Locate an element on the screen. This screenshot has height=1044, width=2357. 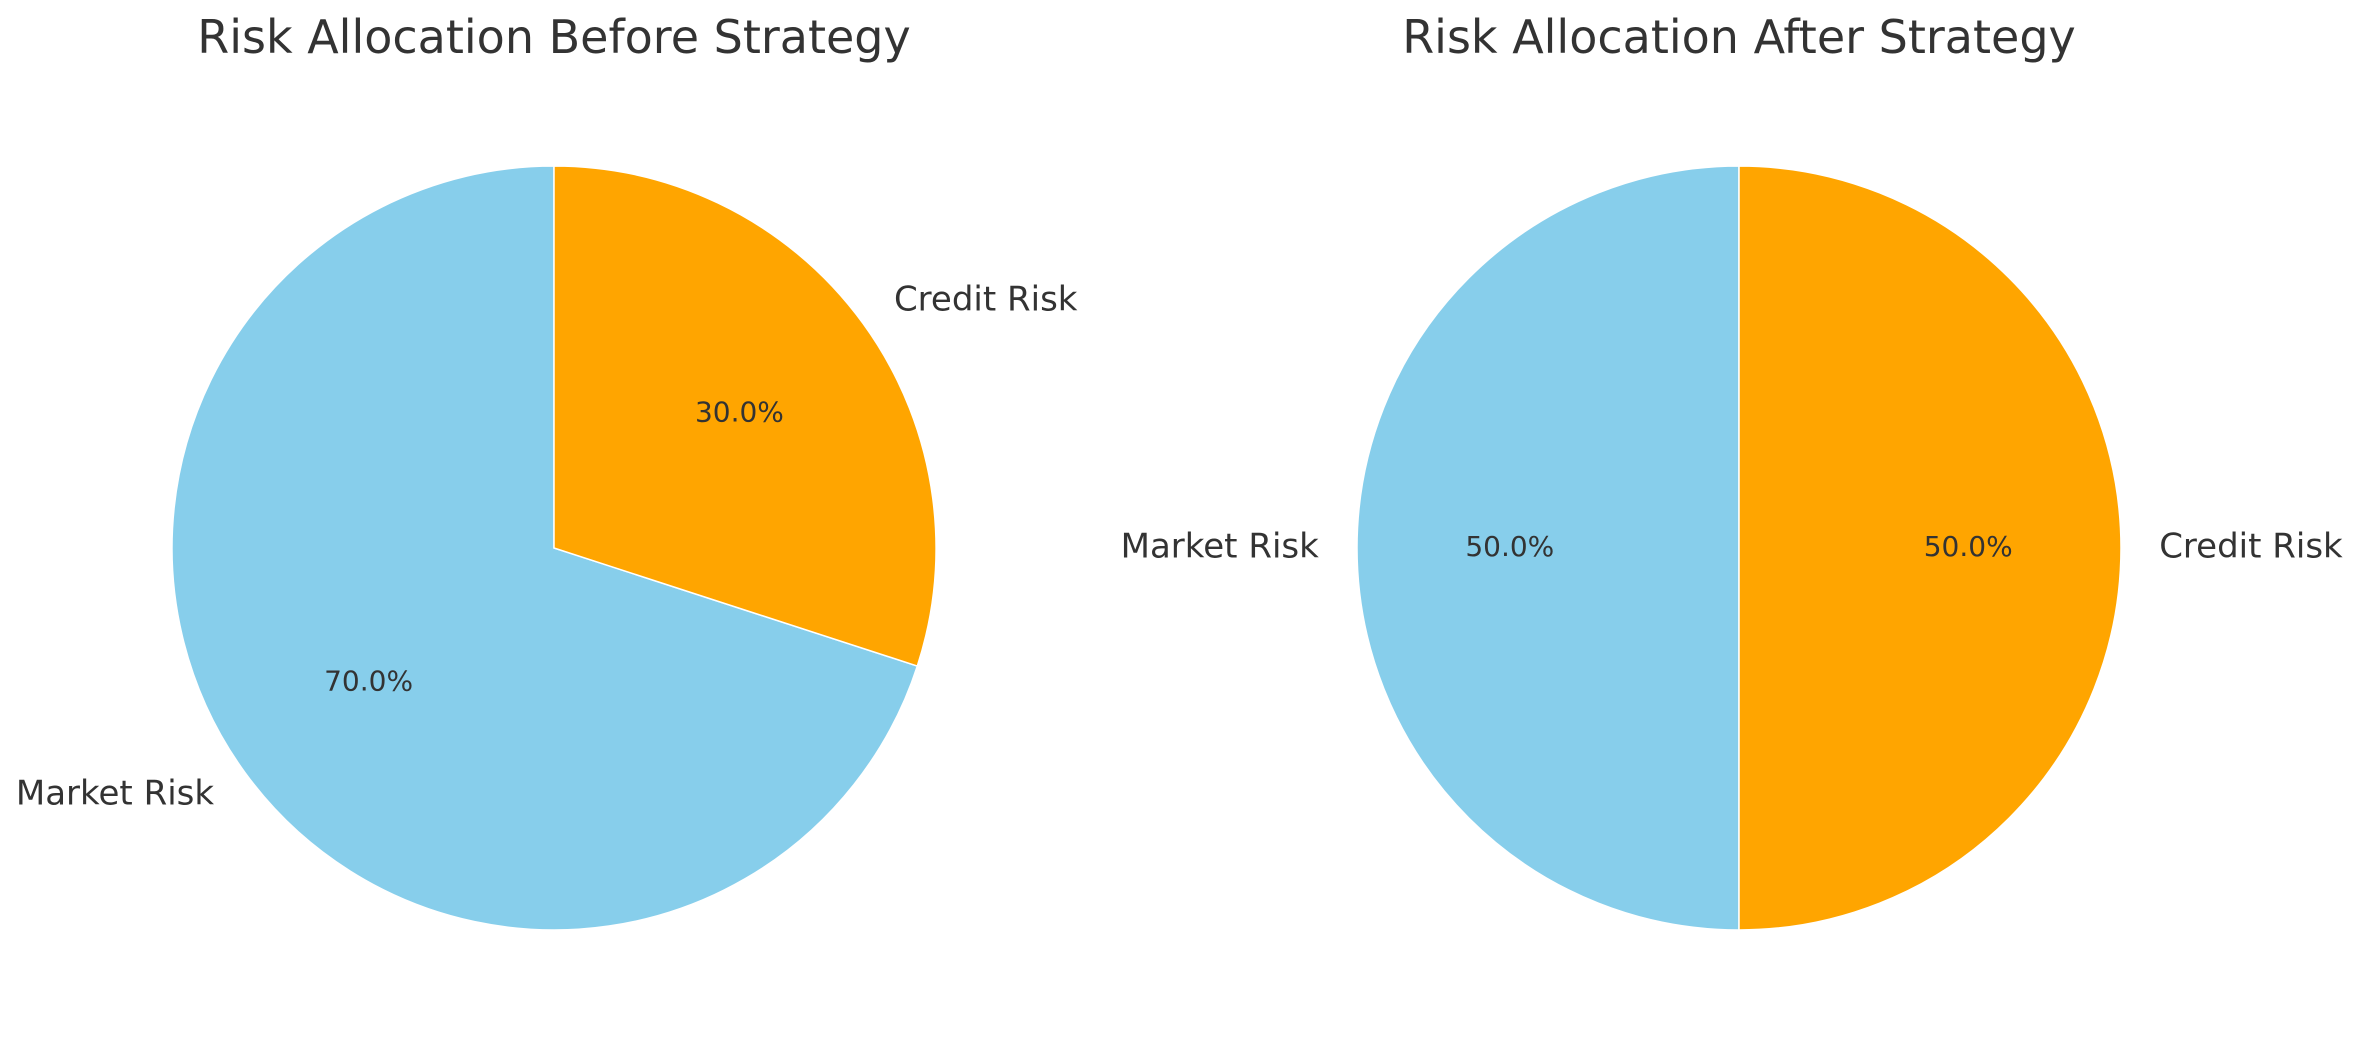
pie-slice-credit-risk-before is located at coordinates (745, 416).